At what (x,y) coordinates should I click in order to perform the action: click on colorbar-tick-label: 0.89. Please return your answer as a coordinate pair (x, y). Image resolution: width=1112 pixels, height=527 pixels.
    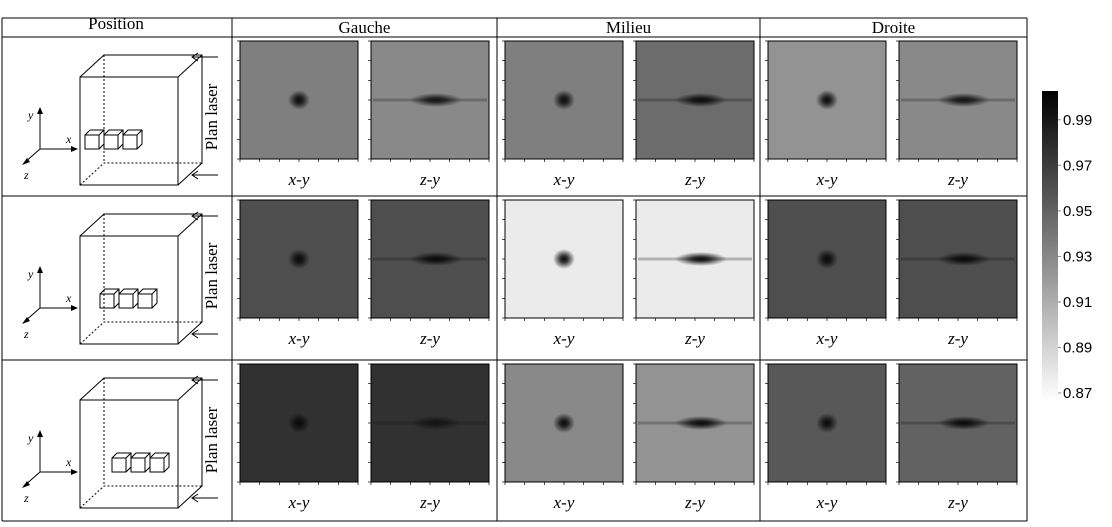
    Looking at the image, I should click on (1077, 347).